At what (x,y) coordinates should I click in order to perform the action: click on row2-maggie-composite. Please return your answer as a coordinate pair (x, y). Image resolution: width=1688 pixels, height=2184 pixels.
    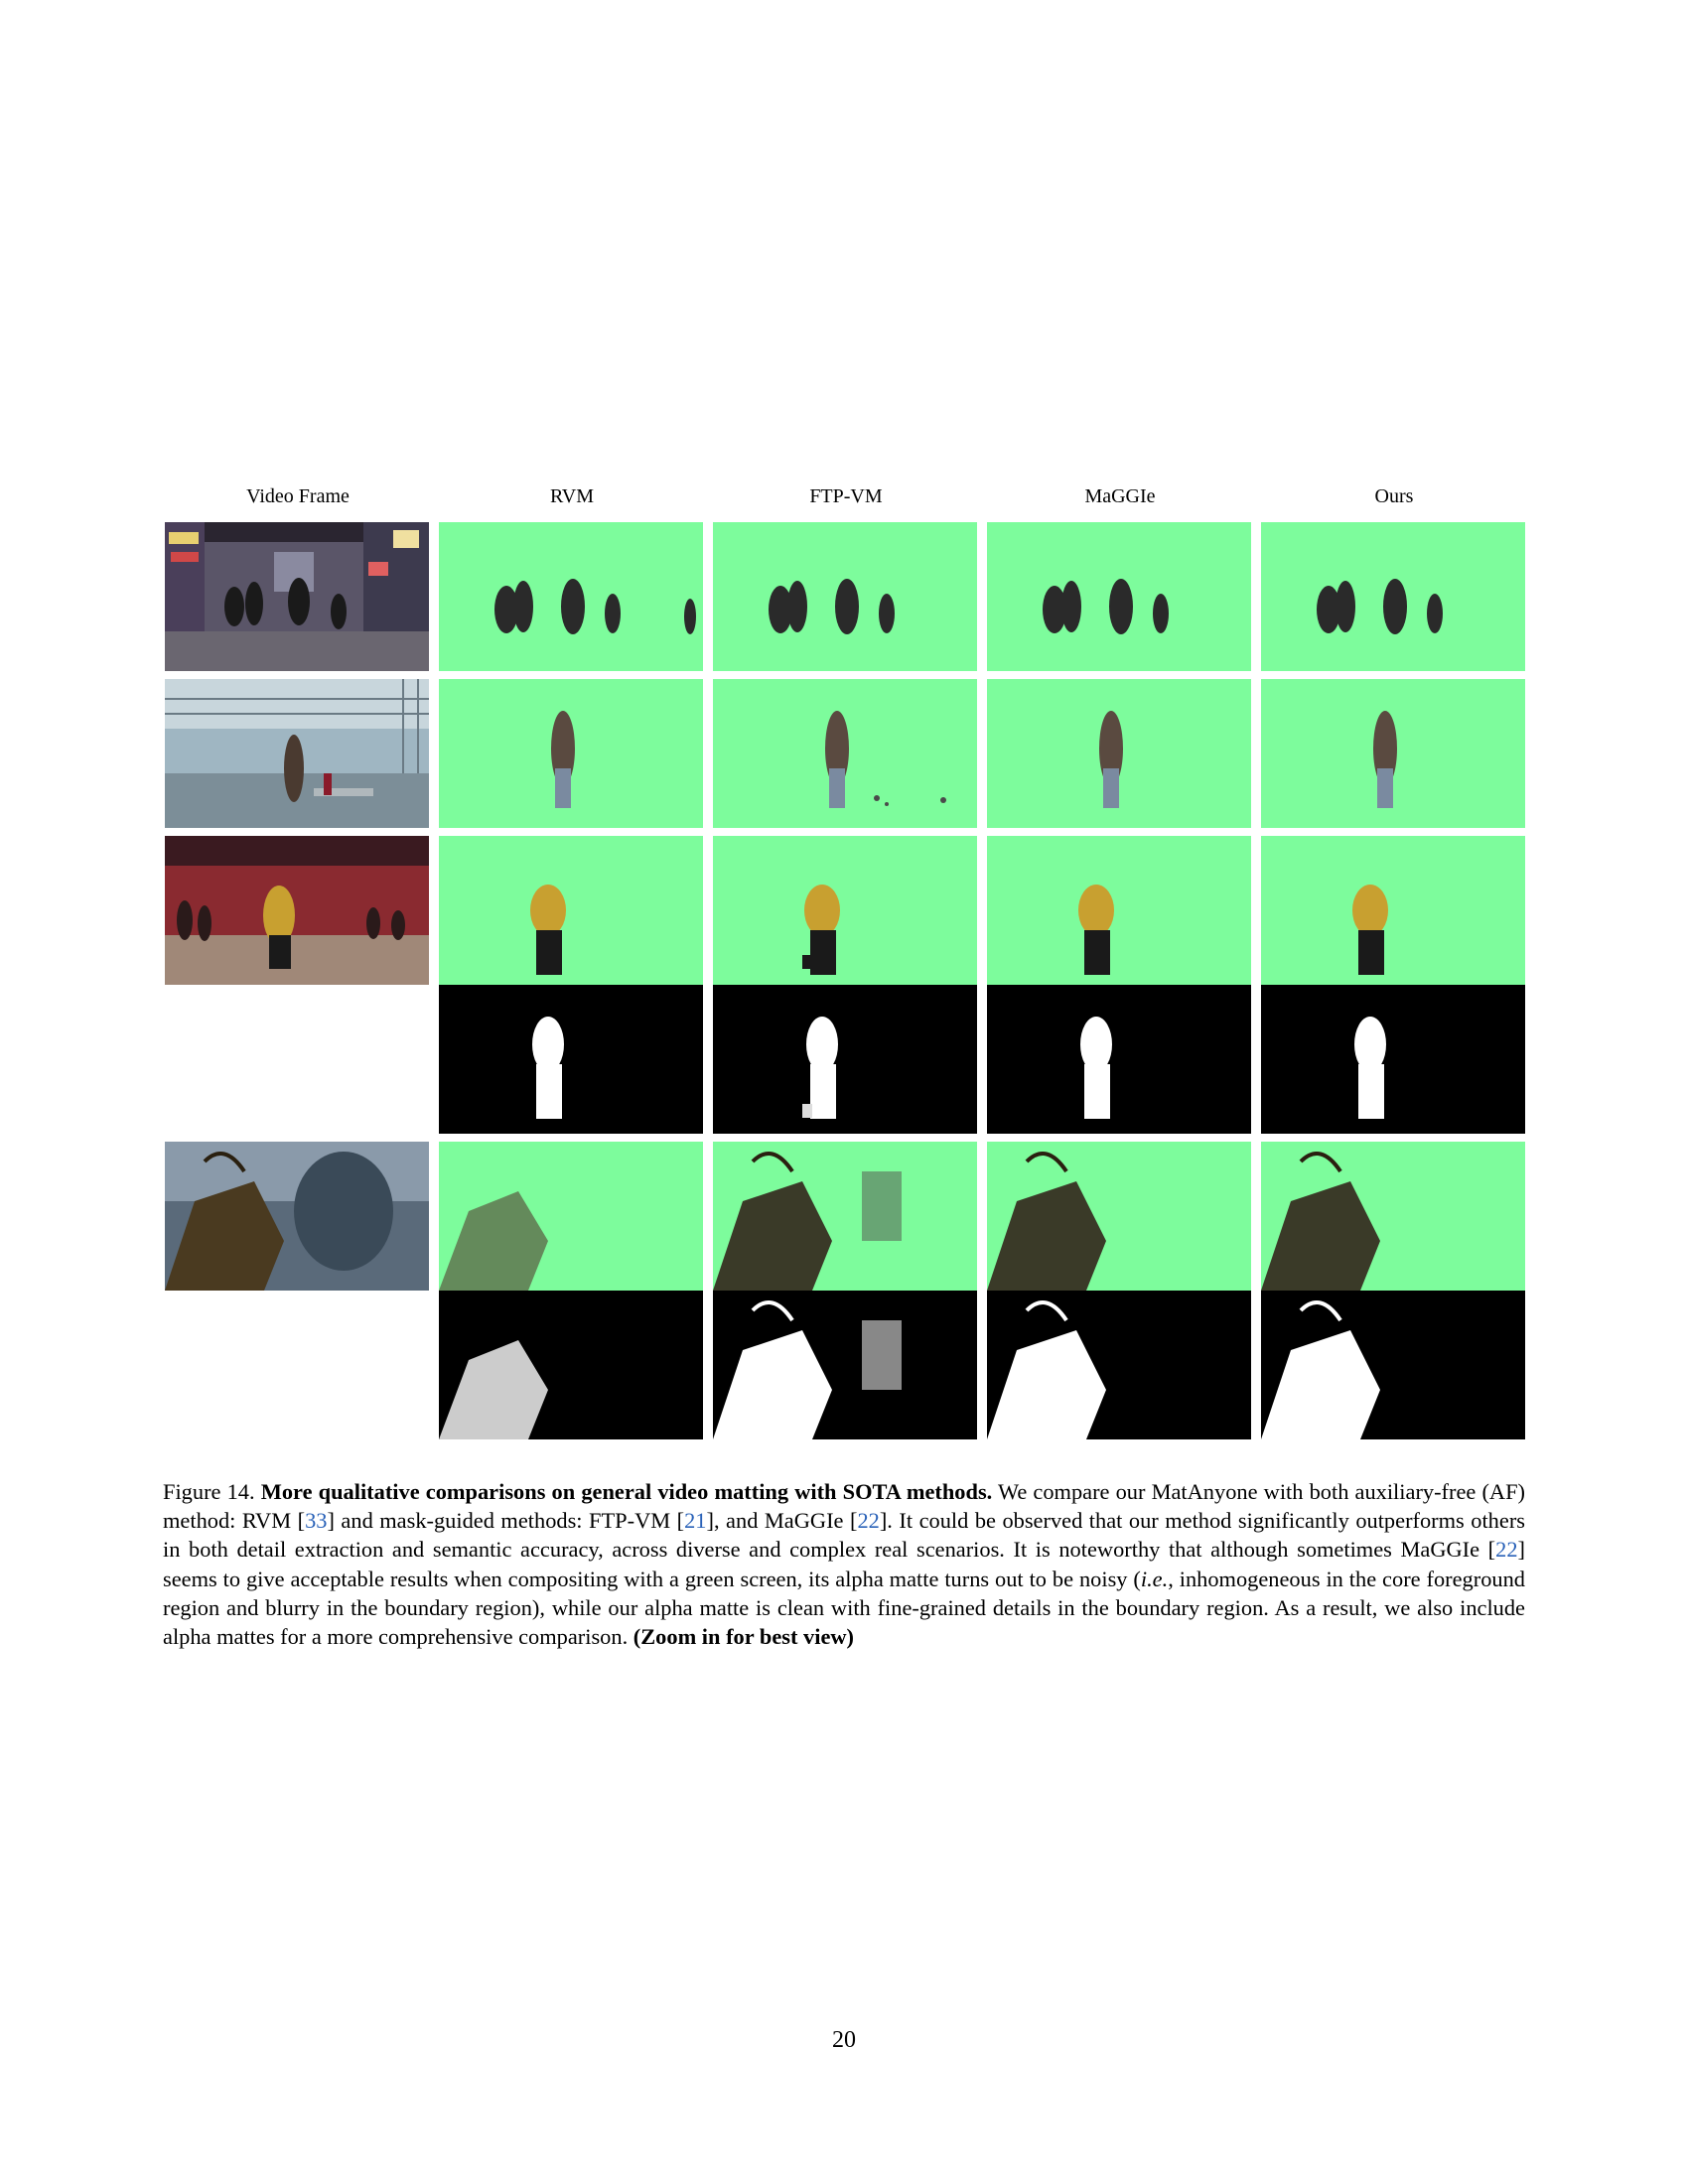
    Looking at the image, I should click on (1119, 753).